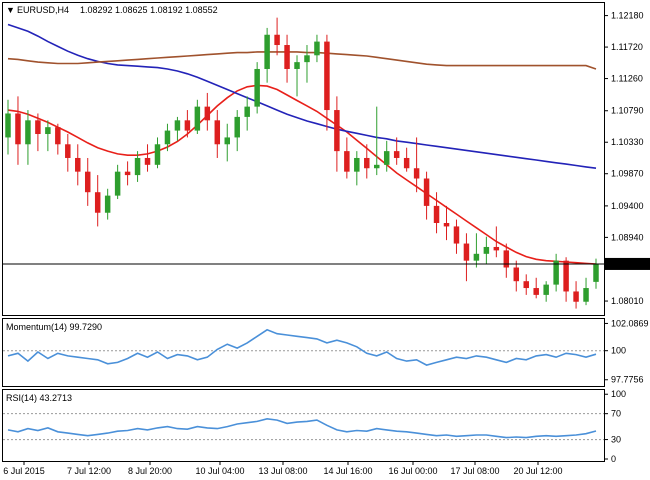  What do you see at coordinates (150, 471) in the screenshot?
I see `time-tick-label: 8 Jul 20:00` at bounding box center [150, 471].